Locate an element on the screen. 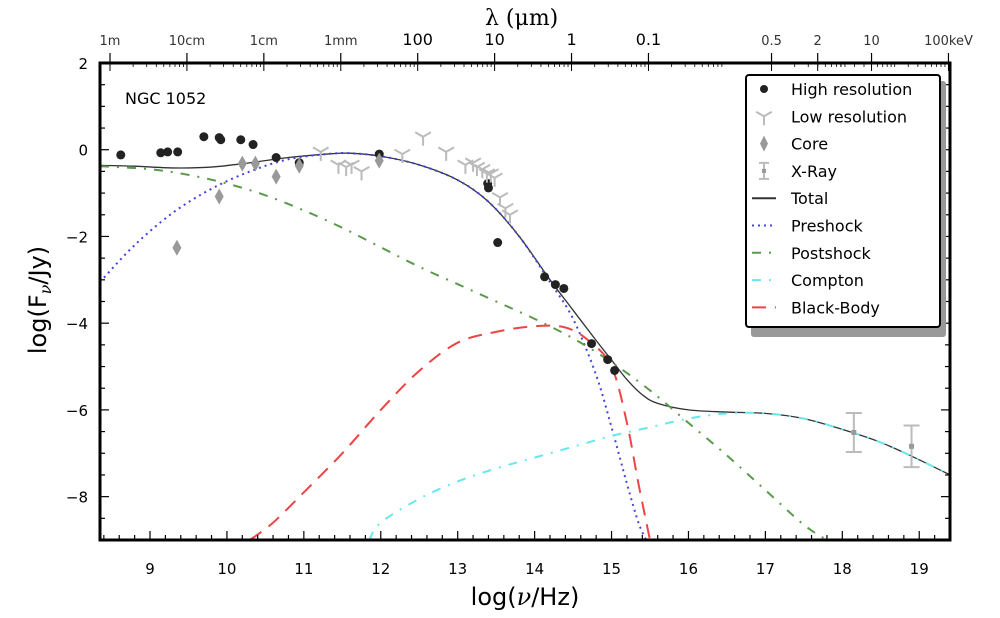  series-line-black-body is located at coordinates (450, 432).